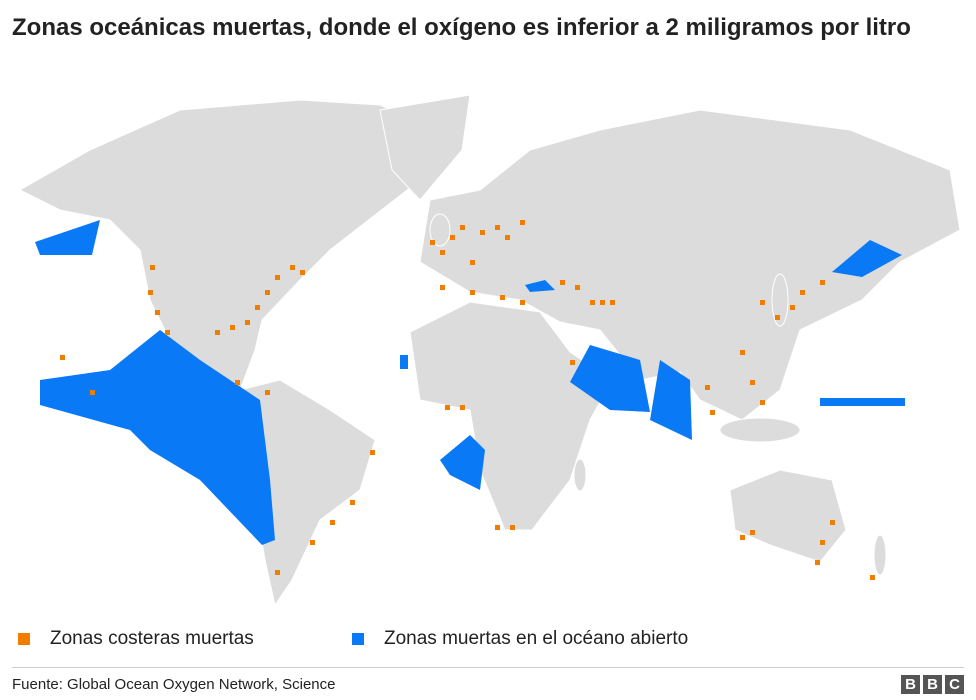  What do you see at coordinates (536, 638) in the screenshot?
I see `legend-label: Zonas muertas en el océano abierto` at bounding box center [536, 638].